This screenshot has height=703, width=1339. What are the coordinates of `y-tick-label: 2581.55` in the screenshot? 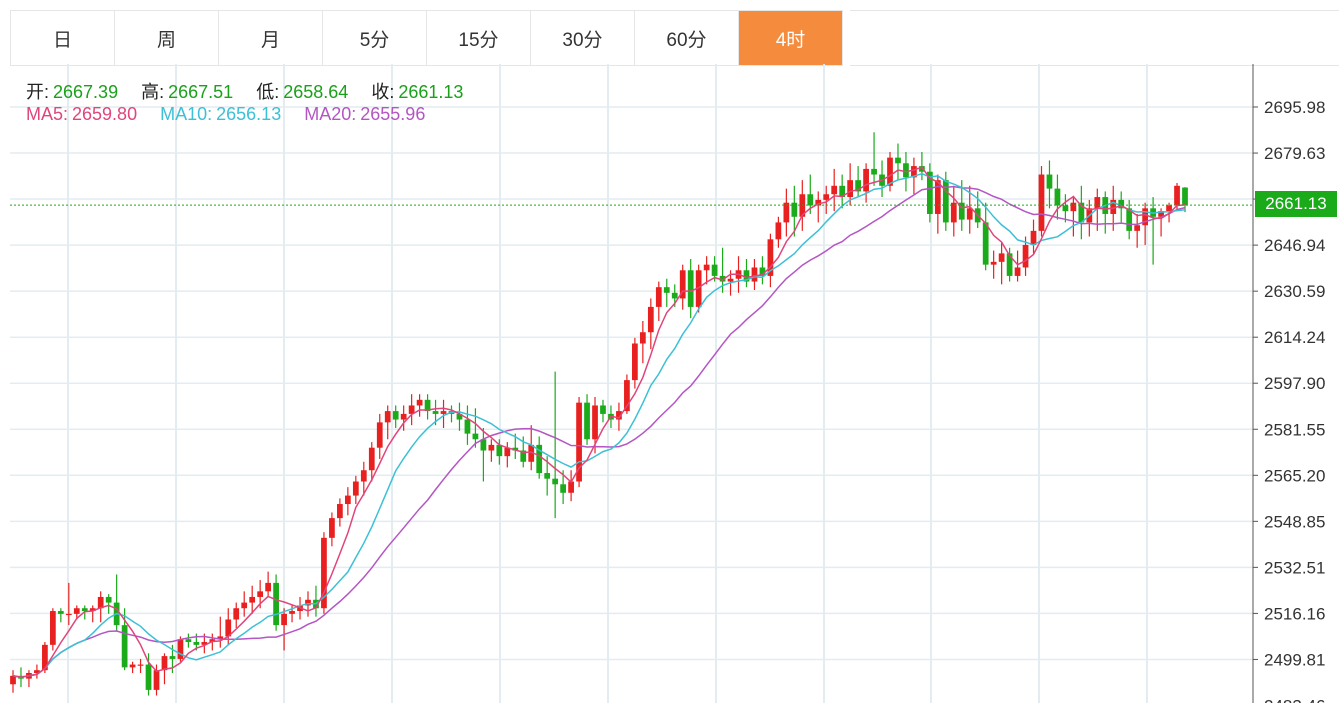 It's located at (1294, 429).